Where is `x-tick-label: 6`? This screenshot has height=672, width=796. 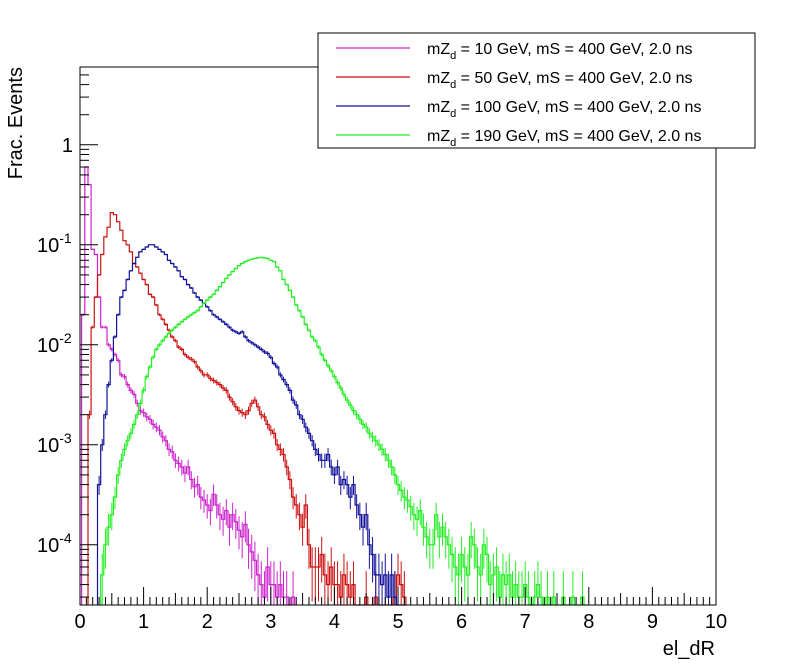 x-tick-label: 6 is located at coordinates (461, 622).